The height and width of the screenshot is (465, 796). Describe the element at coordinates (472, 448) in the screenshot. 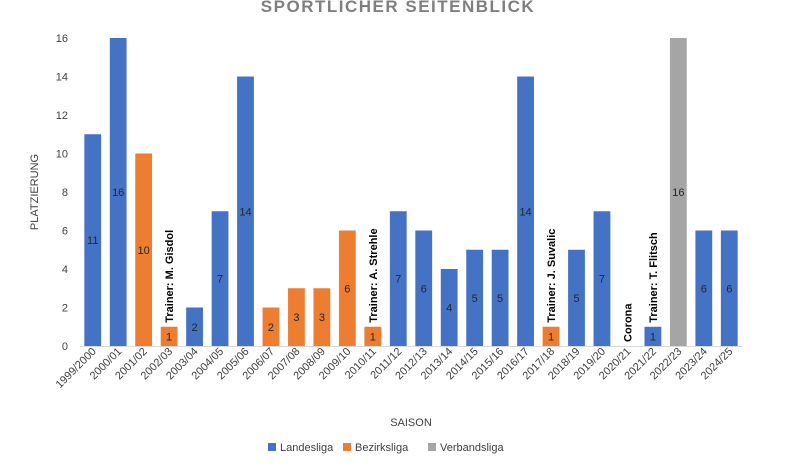

I see `legend-label: Verbandsliga` at that location.